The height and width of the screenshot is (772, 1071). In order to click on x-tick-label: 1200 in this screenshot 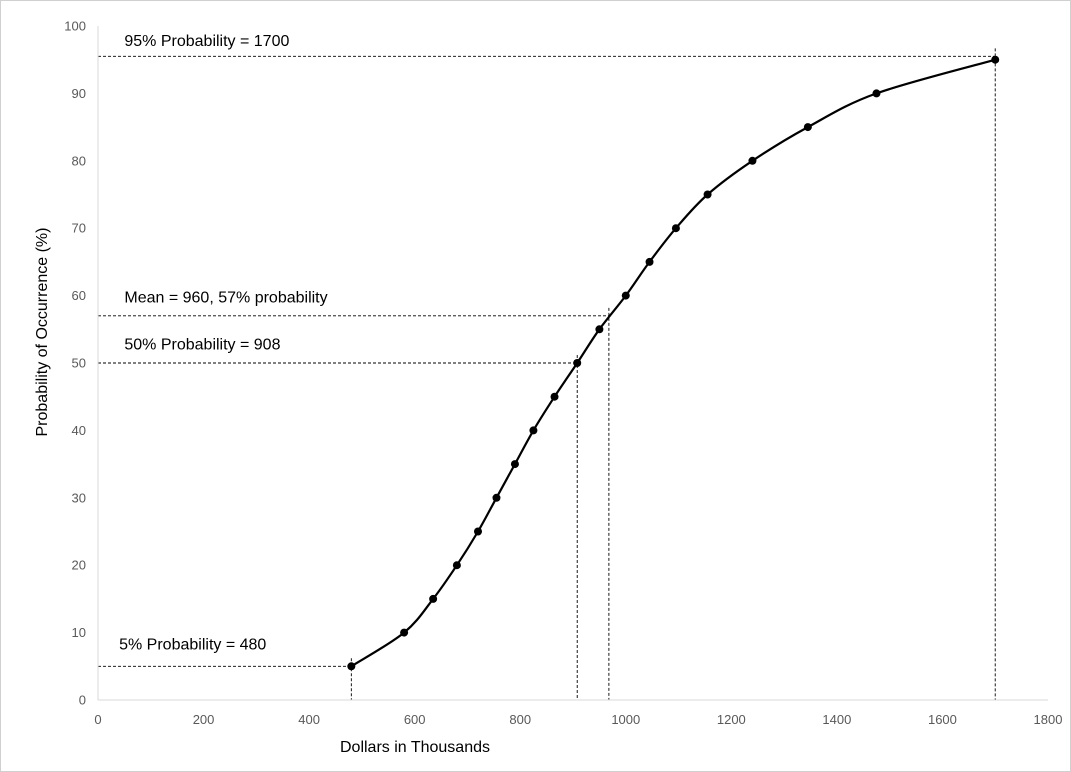, I will do `click(731, 719)`.